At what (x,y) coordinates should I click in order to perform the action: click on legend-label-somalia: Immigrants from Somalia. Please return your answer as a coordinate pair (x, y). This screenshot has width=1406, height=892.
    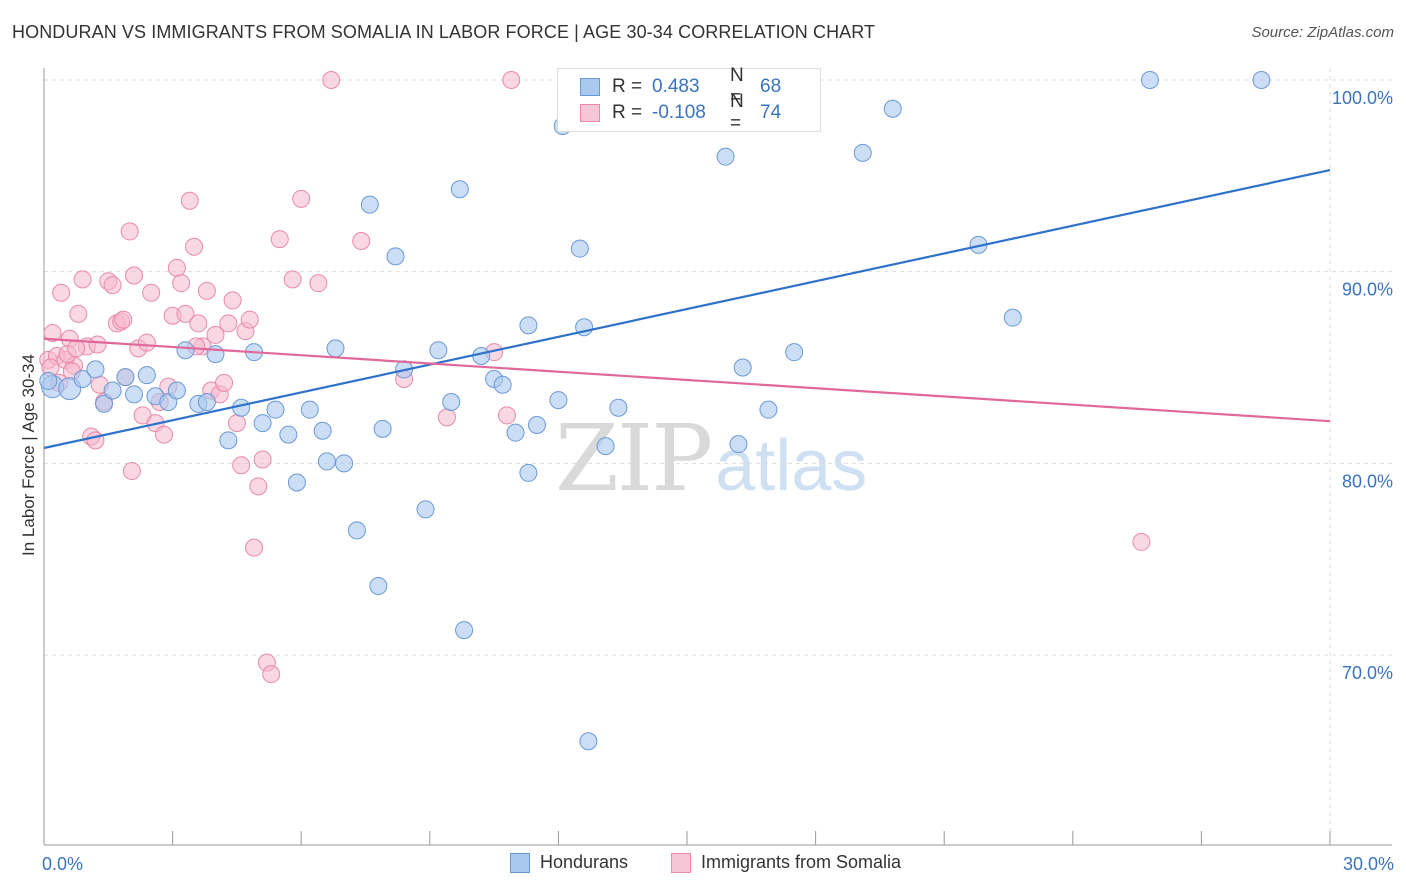
    Looking at the image, I should click on (801, 862).